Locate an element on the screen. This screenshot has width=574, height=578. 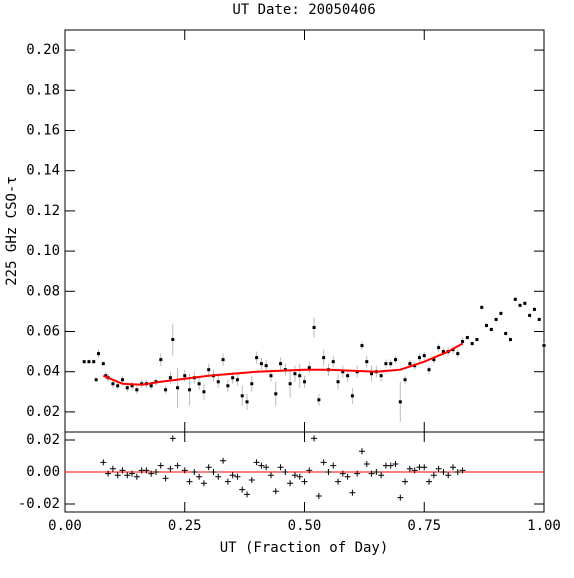
y-tick-label: 0.04 is located at coordinates (43, 372).